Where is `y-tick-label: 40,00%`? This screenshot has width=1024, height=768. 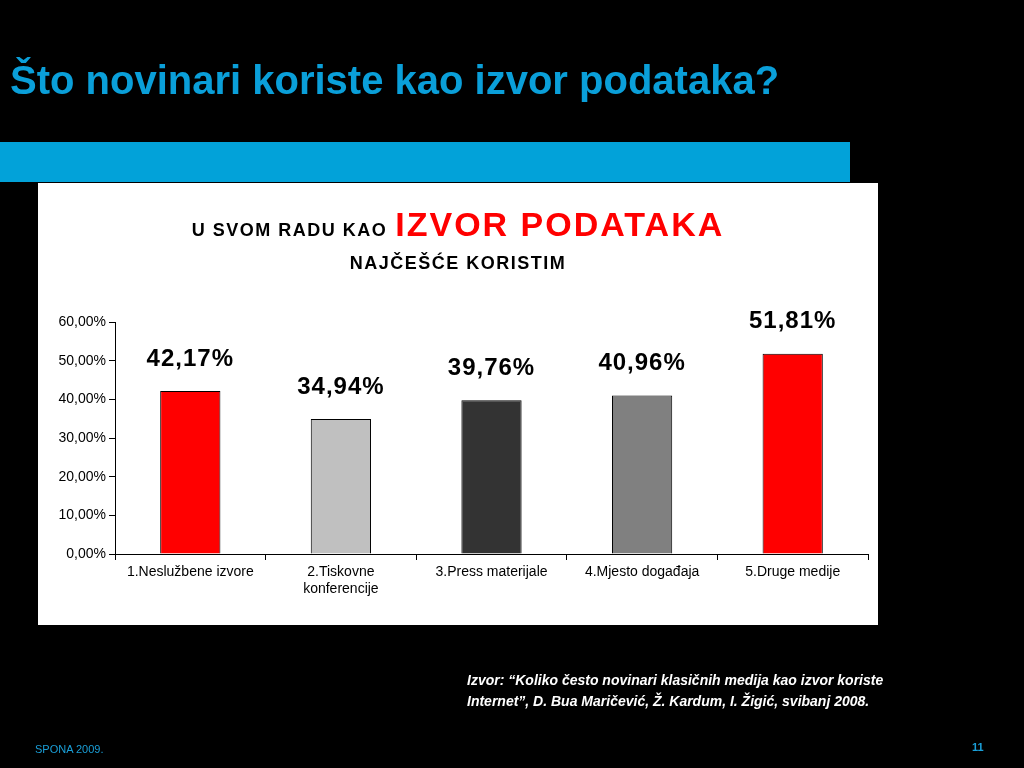
y-tick-label: 40,00% is located at coordinates (82, 398).